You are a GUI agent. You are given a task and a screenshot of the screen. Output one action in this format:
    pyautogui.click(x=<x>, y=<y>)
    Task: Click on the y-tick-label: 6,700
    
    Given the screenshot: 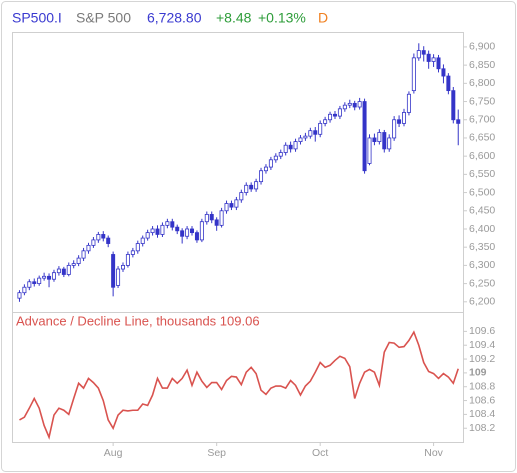 What is the action you would take?
    pyautogui.click(x=482, y=120)
    